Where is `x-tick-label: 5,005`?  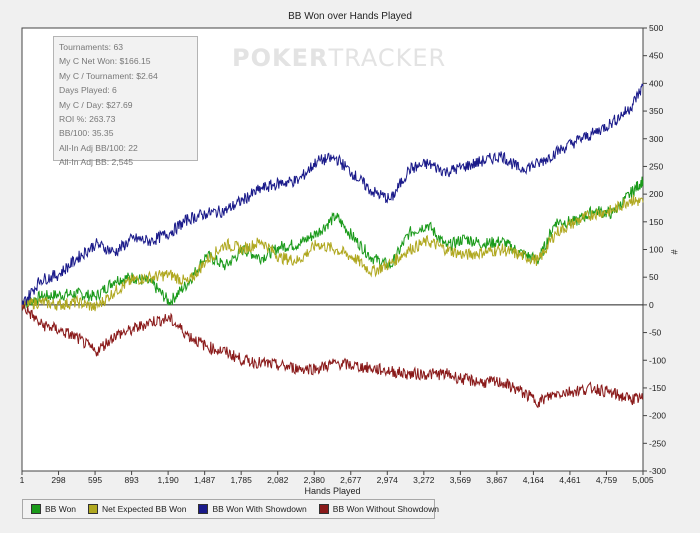
x-tick-label: 5,005 is located at coordinates (643, 480).